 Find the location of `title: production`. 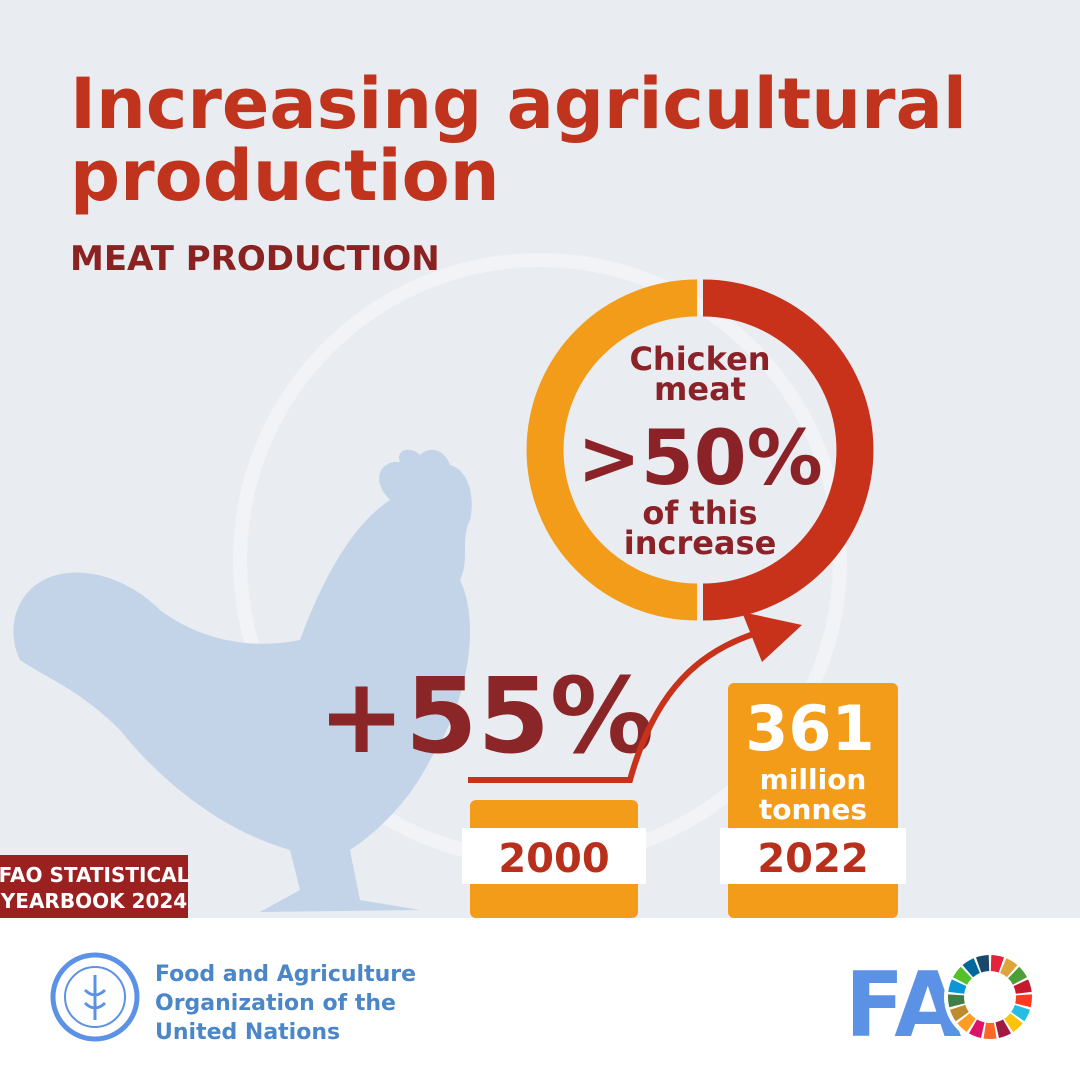

title: production is located at coordinates (285, 176).